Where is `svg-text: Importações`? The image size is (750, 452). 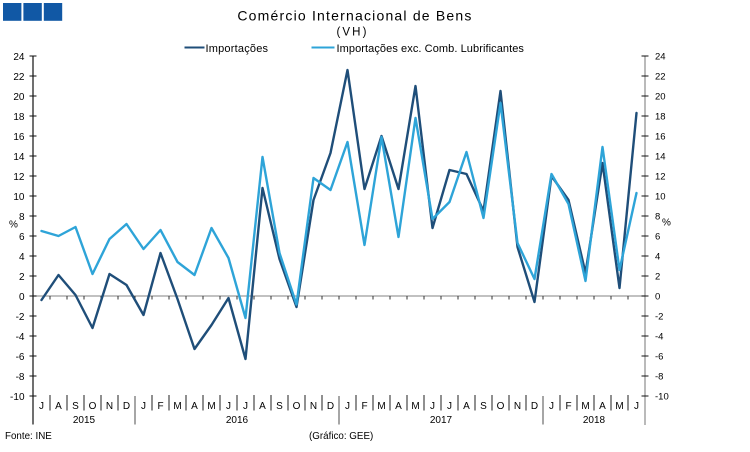 svg-text: Importações is located at coordinates (237, 49).